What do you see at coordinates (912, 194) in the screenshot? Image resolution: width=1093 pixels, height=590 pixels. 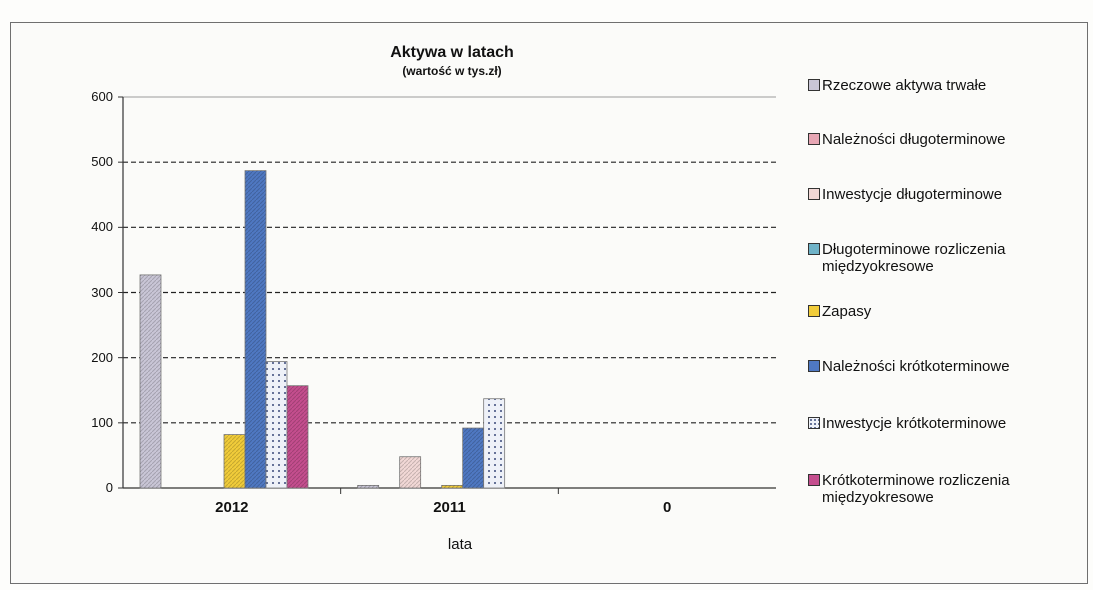 I see `legend-label: Inwestycje długoterminowe` at bounding box center [912, 194].